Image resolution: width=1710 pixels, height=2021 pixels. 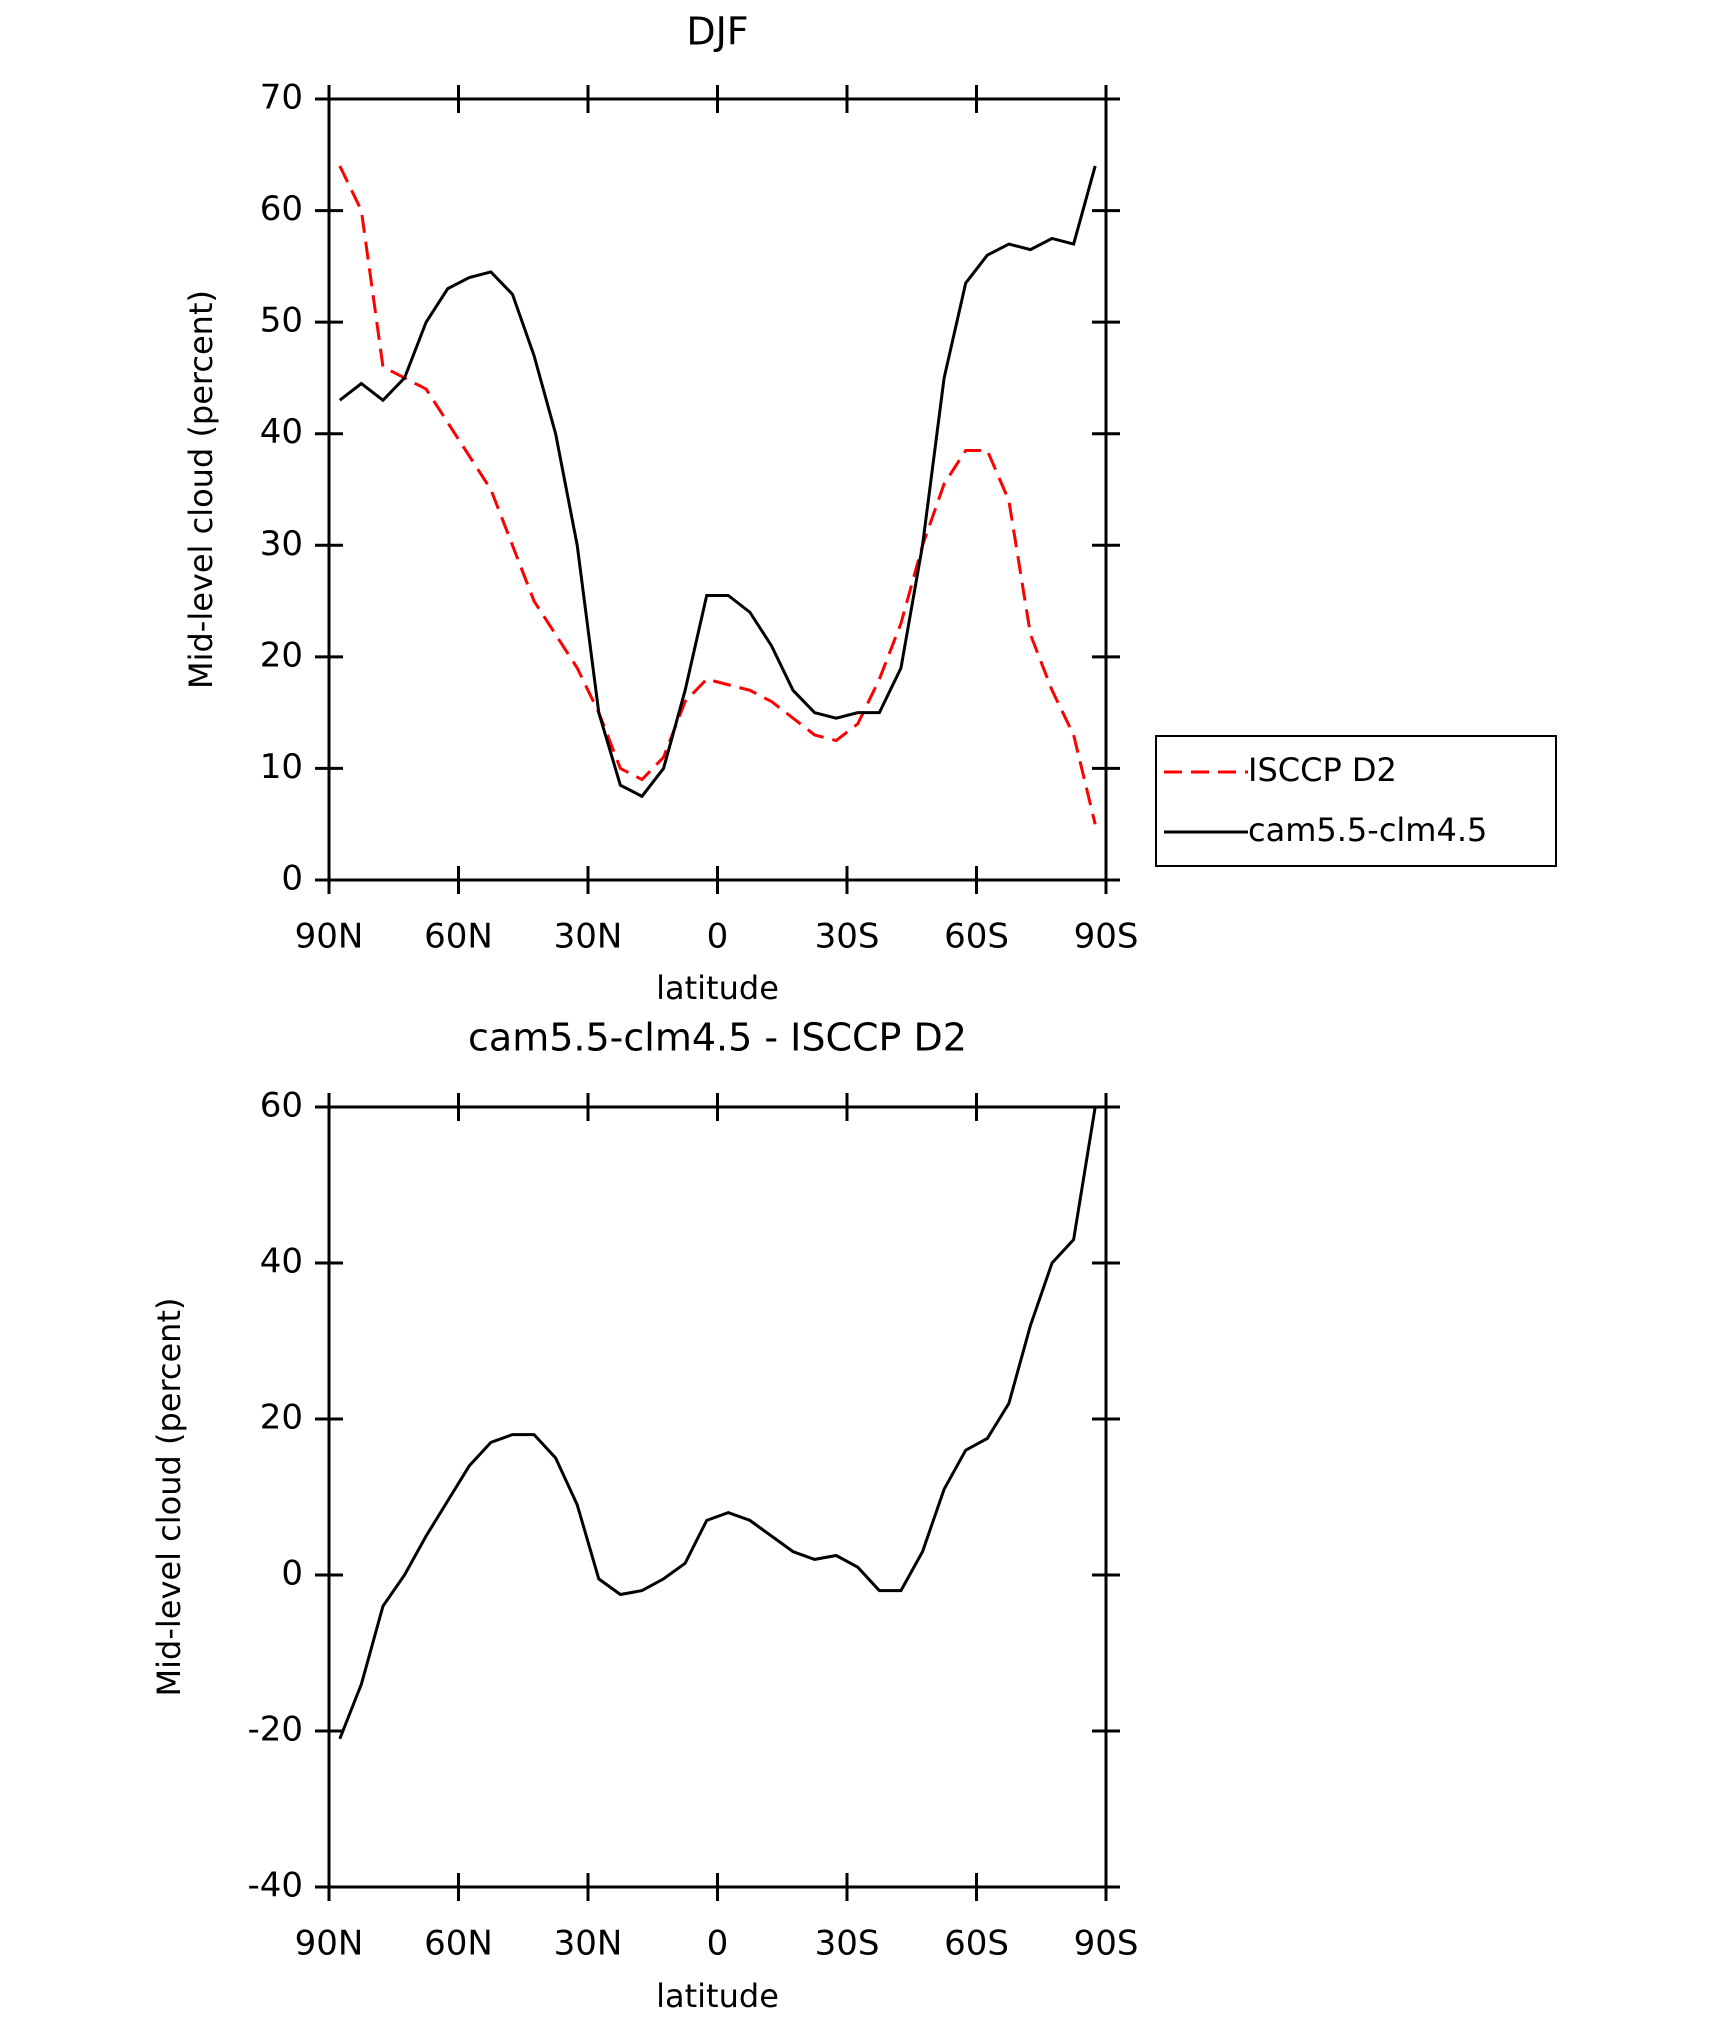 I want to click on y-tick-label: -40, so click(x=275, y=1886).